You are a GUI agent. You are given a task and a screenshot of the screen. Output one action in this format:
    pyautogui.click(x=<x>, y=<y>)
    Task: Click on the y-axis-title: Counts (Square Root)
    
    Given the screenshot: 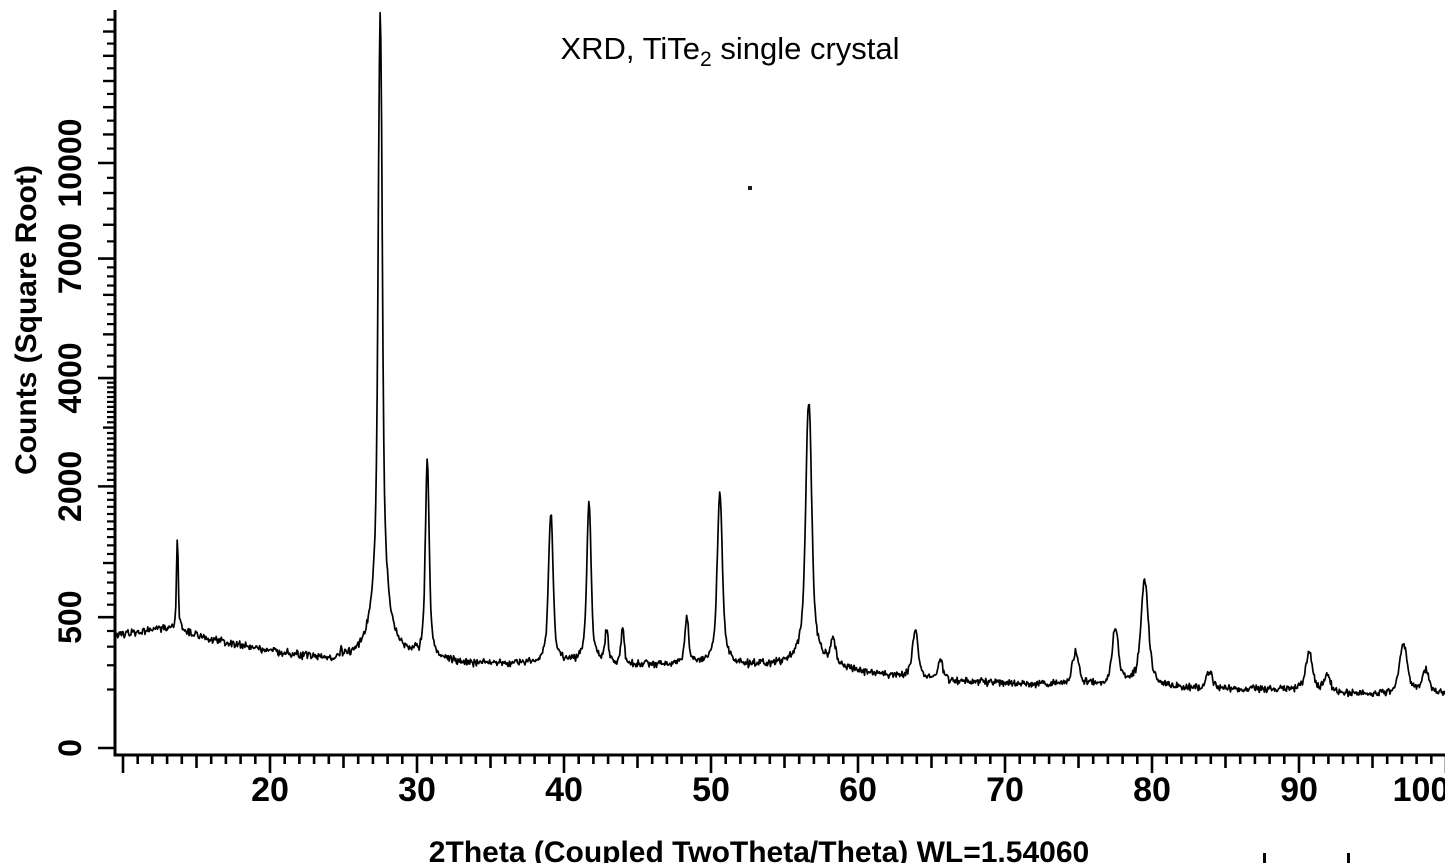 What is the action you would take?
    pyautogui.click(x=26, y=320)
    